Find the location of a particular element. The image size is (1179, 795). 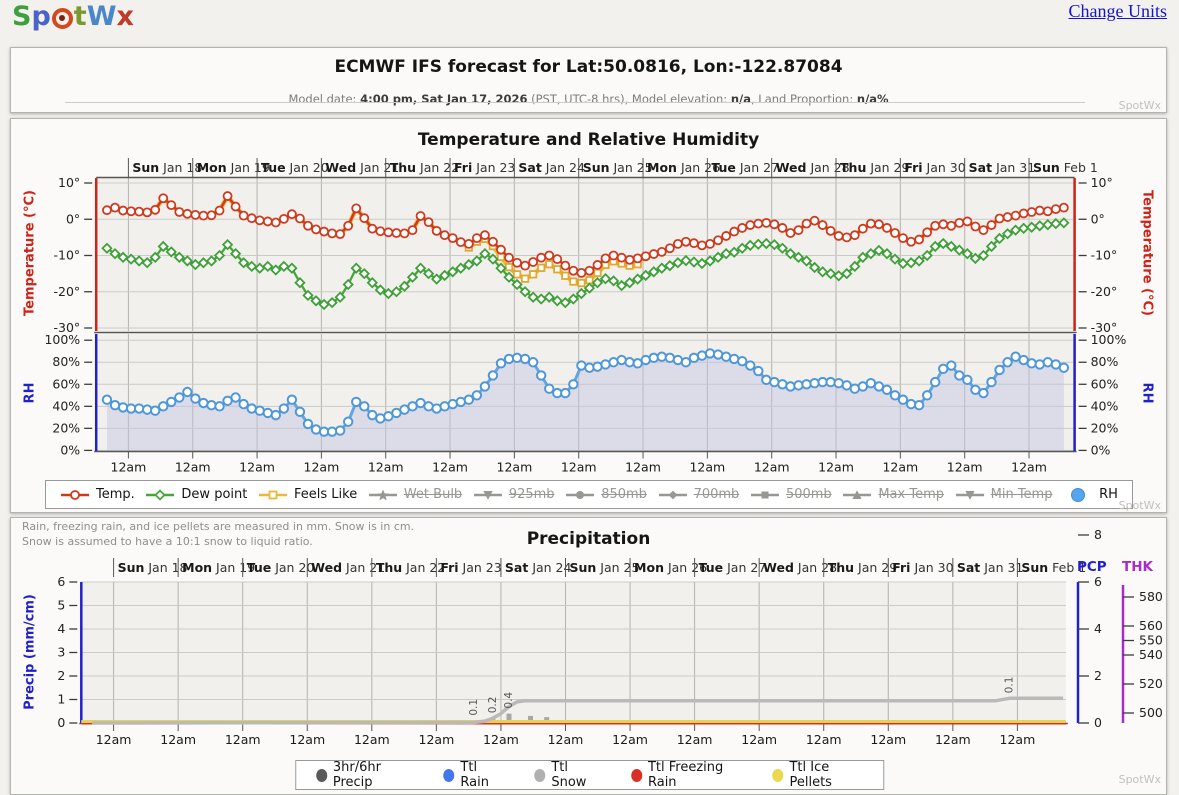

square-filled-marker-icon is located at coordinates (764, 494).